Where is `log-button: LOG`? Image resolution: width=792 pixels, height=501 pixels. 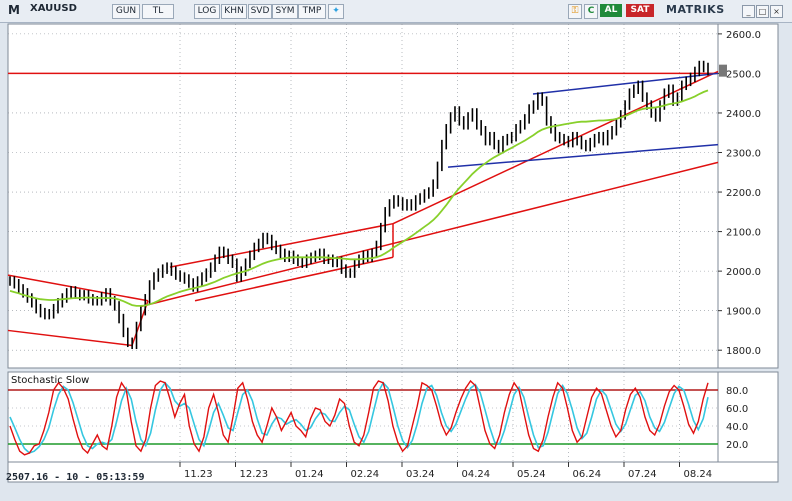
log-button: LOG is located at coordinates (207, 11).